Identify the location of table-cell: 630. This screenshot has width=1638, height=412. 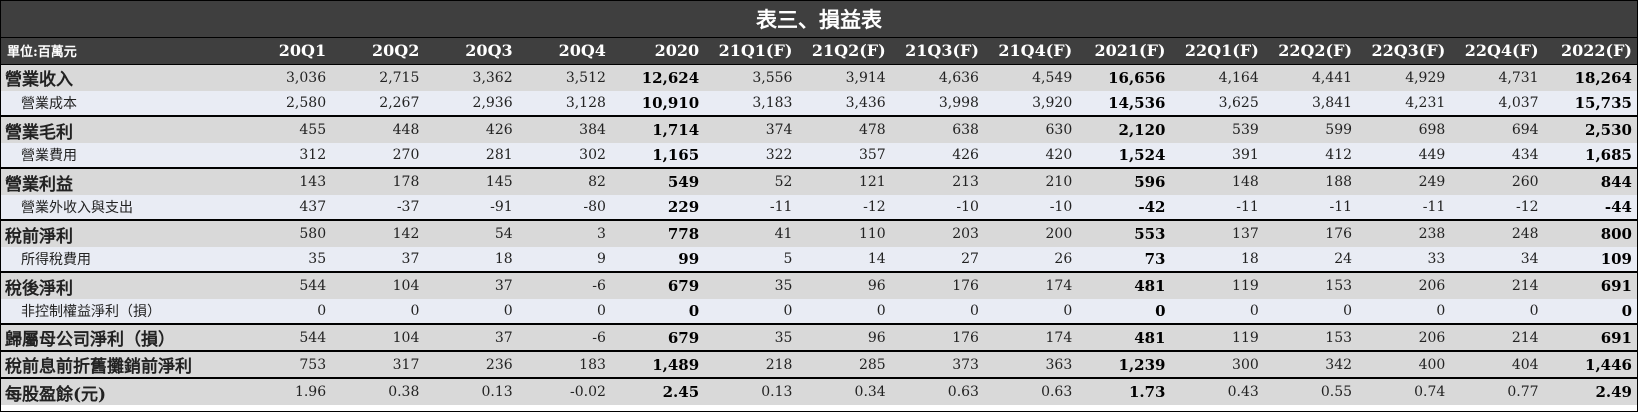
(1030, 129).